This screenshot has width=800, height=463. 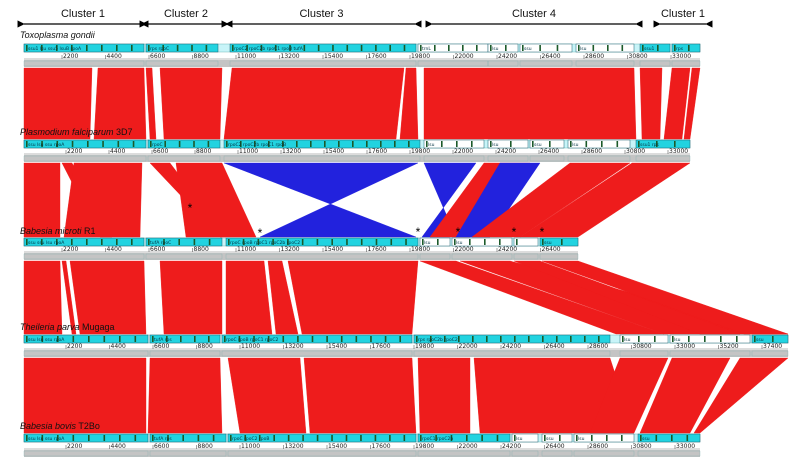 I want to click on strain-name: Mugaga, so click(x=97, y=327).